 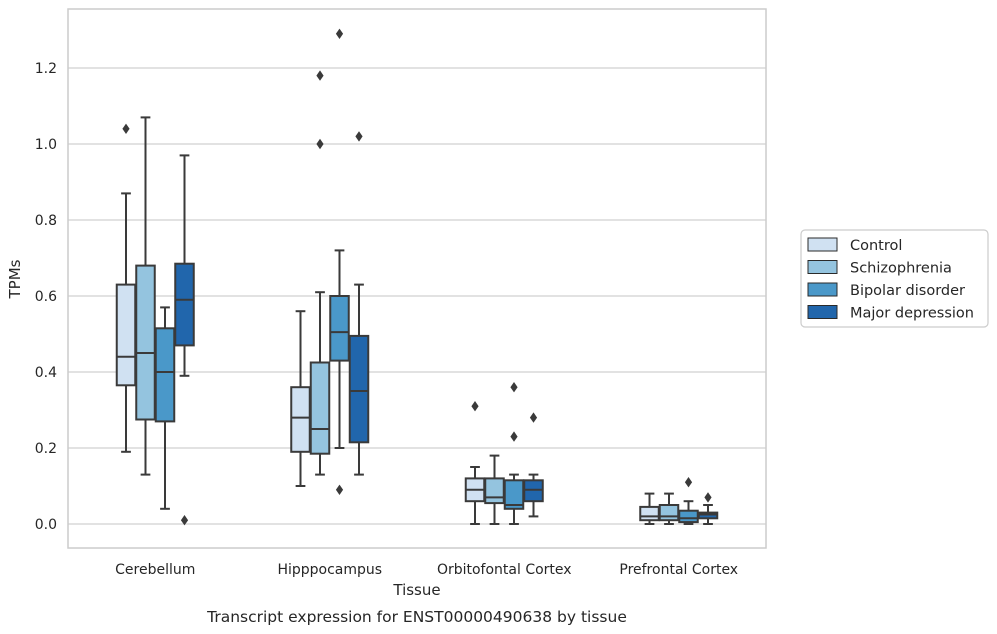 I want to click on x-axis-title: Tissue, so click(x=416, y=590).